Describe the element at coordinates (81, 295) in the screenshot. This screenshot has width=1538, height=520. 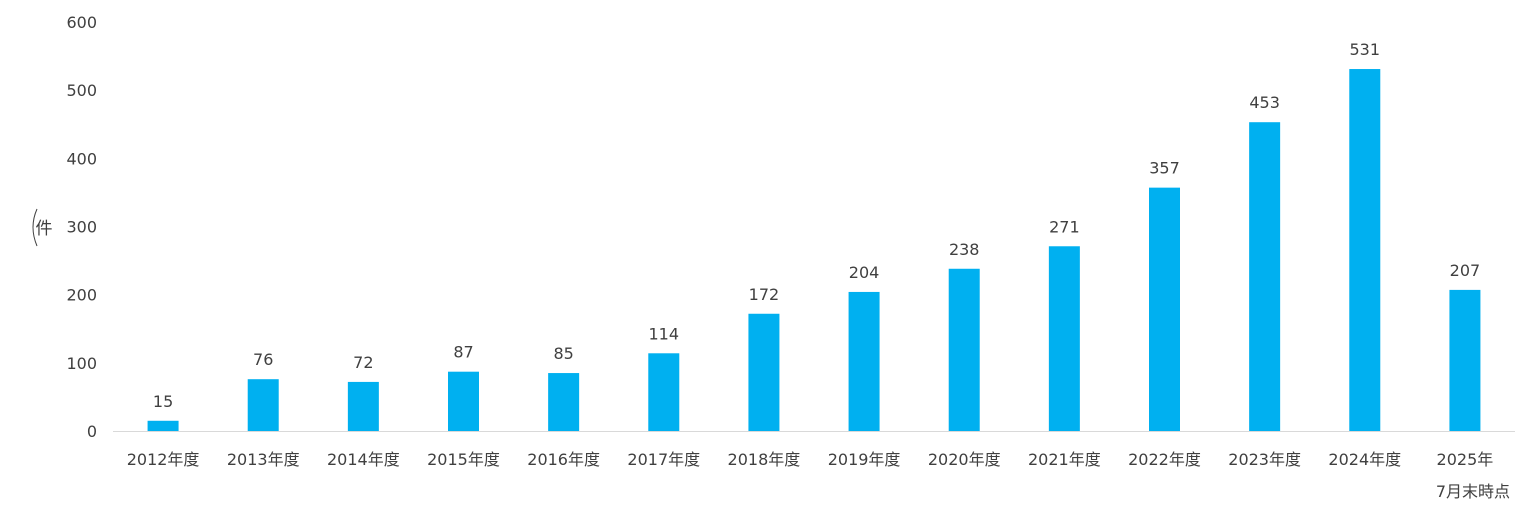
I see `y-tick-label: 200` at that location.